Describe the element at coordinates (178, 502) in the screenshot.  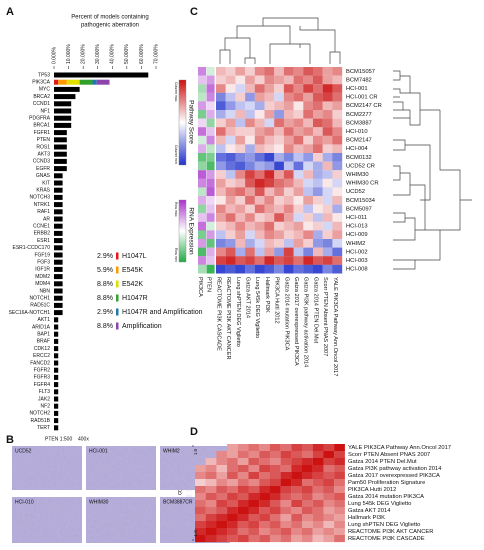
I see `image-label: BCM3887CR` at that location.